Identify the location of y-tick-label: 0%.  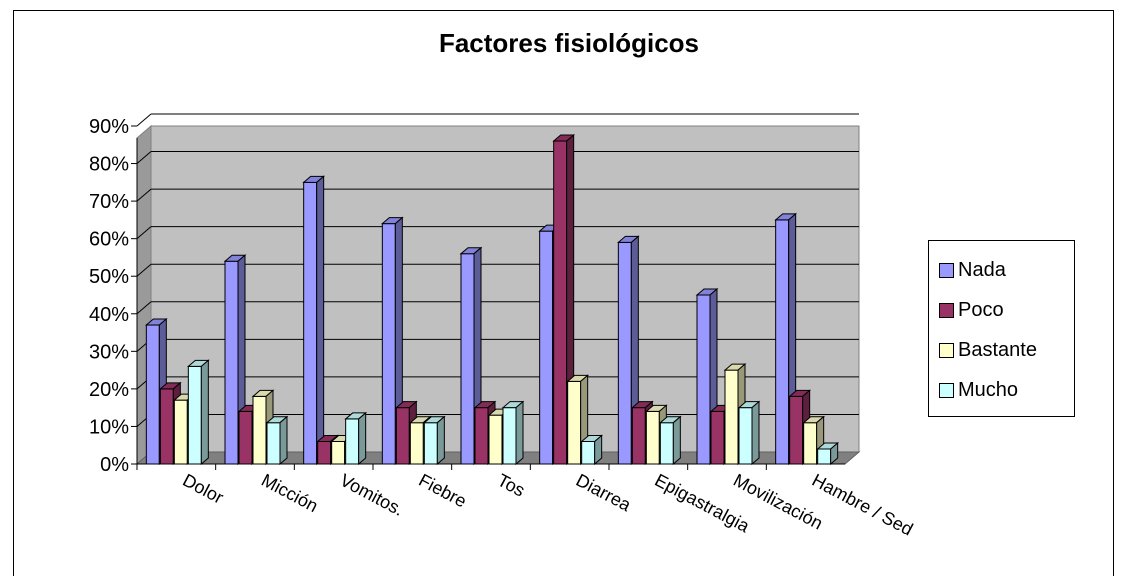
(114, 465).